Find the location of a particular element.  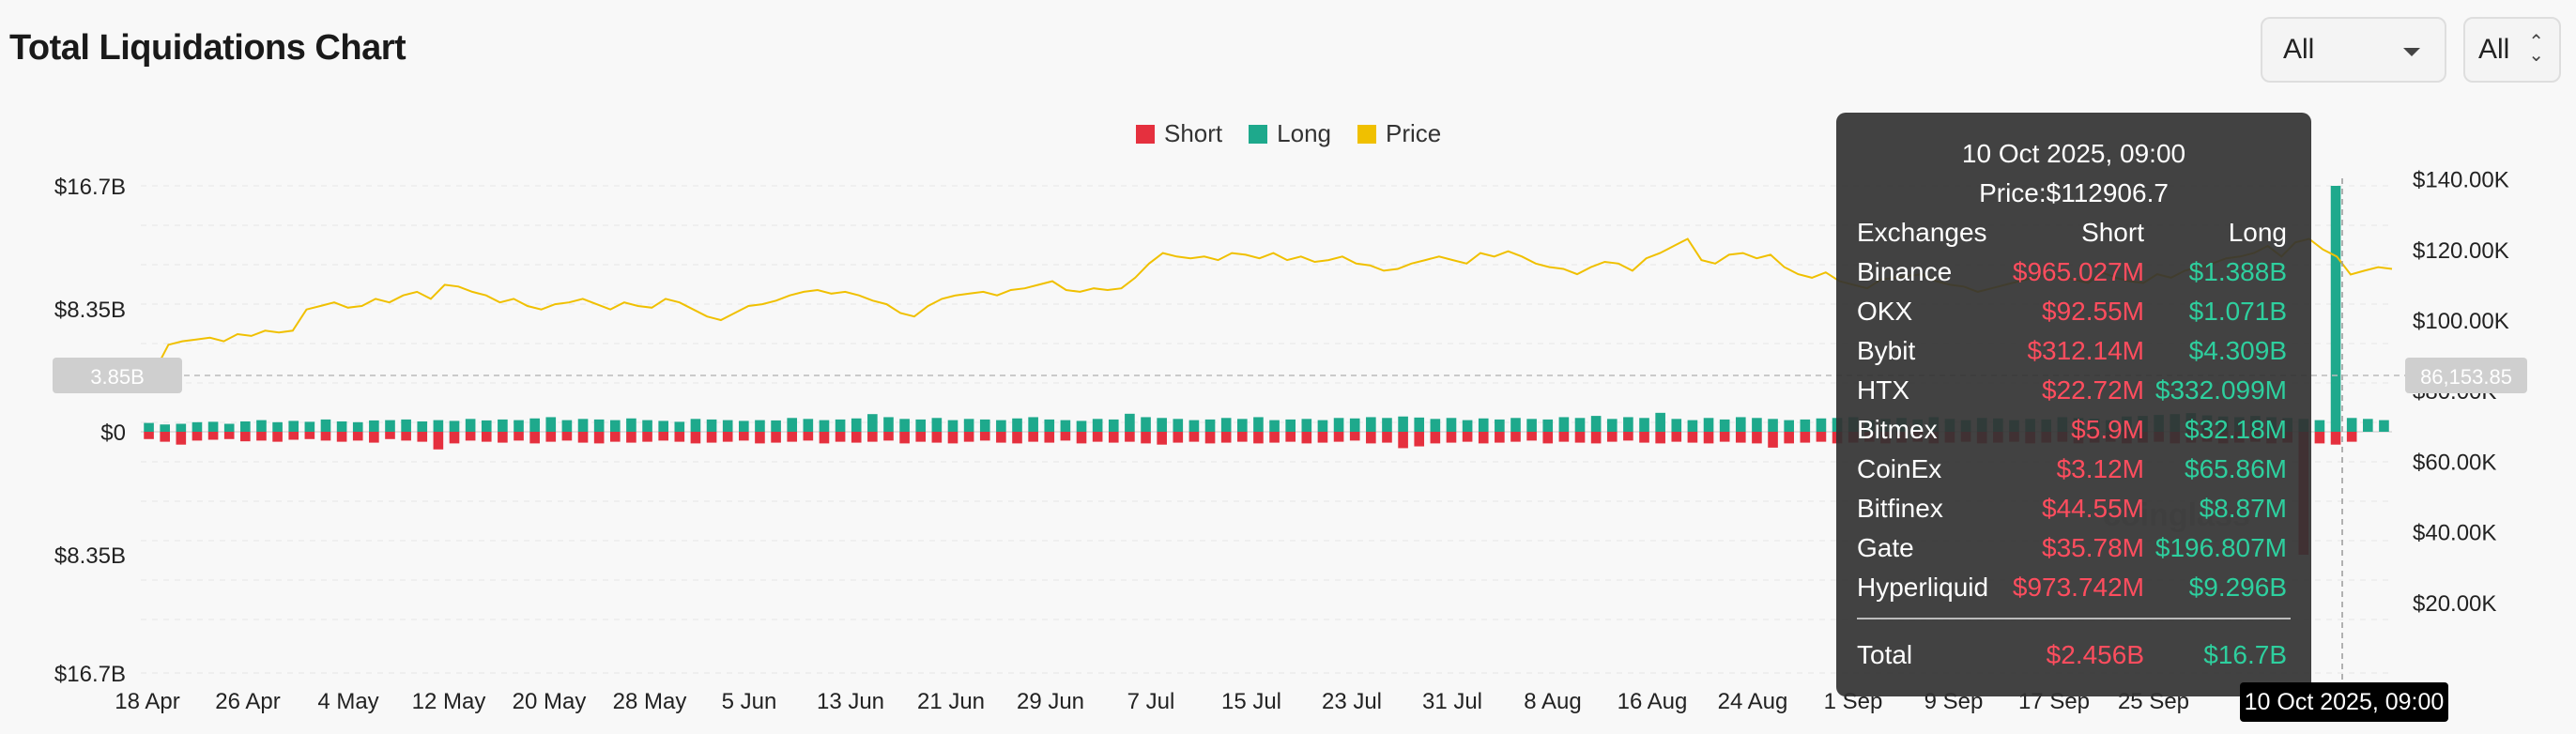

legend-item-price: Price is located at coordinates (1399, 133).